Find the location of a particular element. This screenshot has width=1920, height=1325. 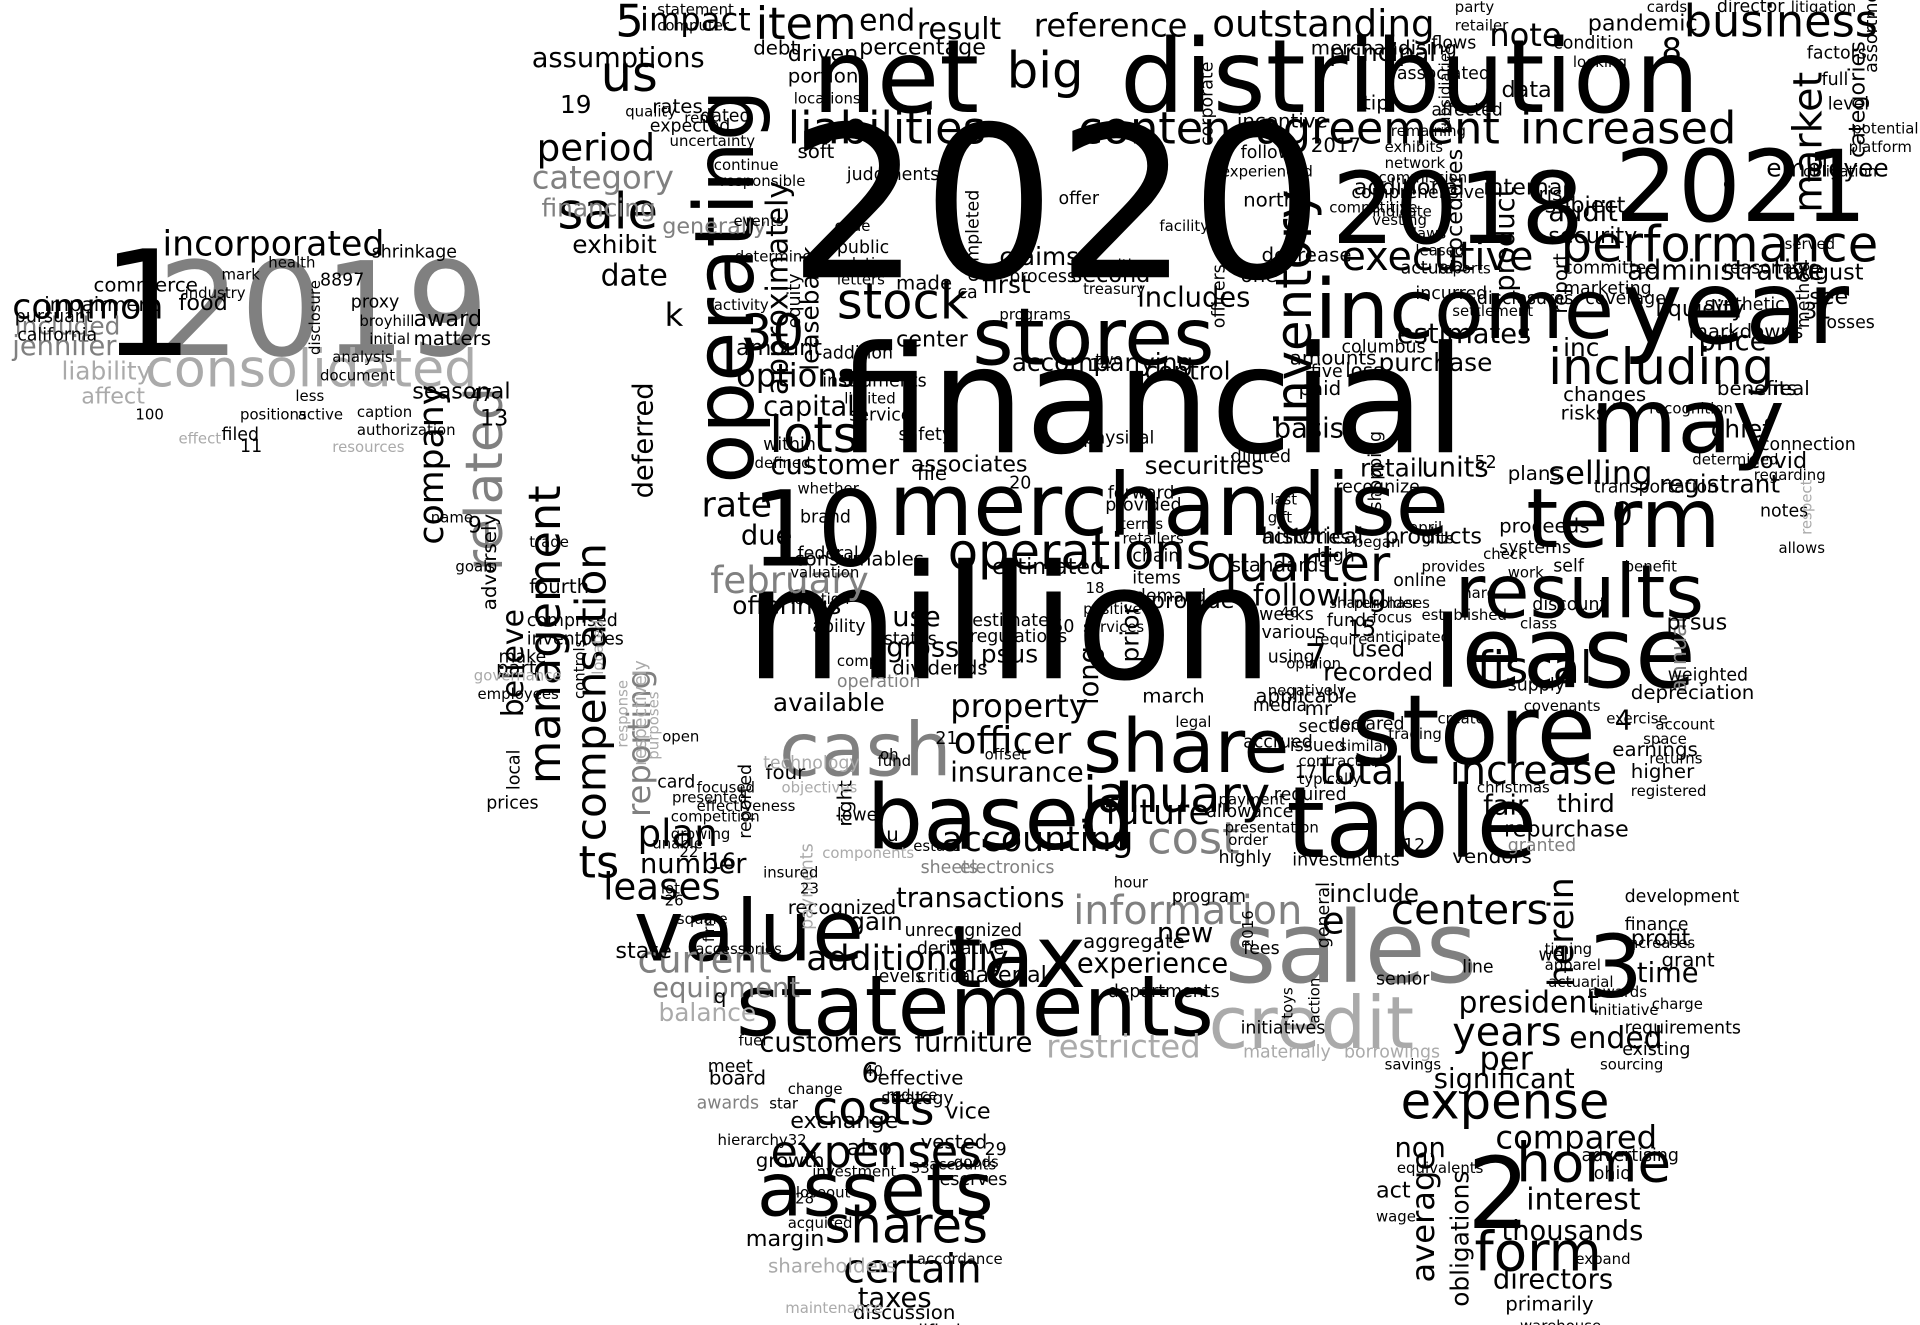

word-responsible: responsible is located at coordinates (762, 181).